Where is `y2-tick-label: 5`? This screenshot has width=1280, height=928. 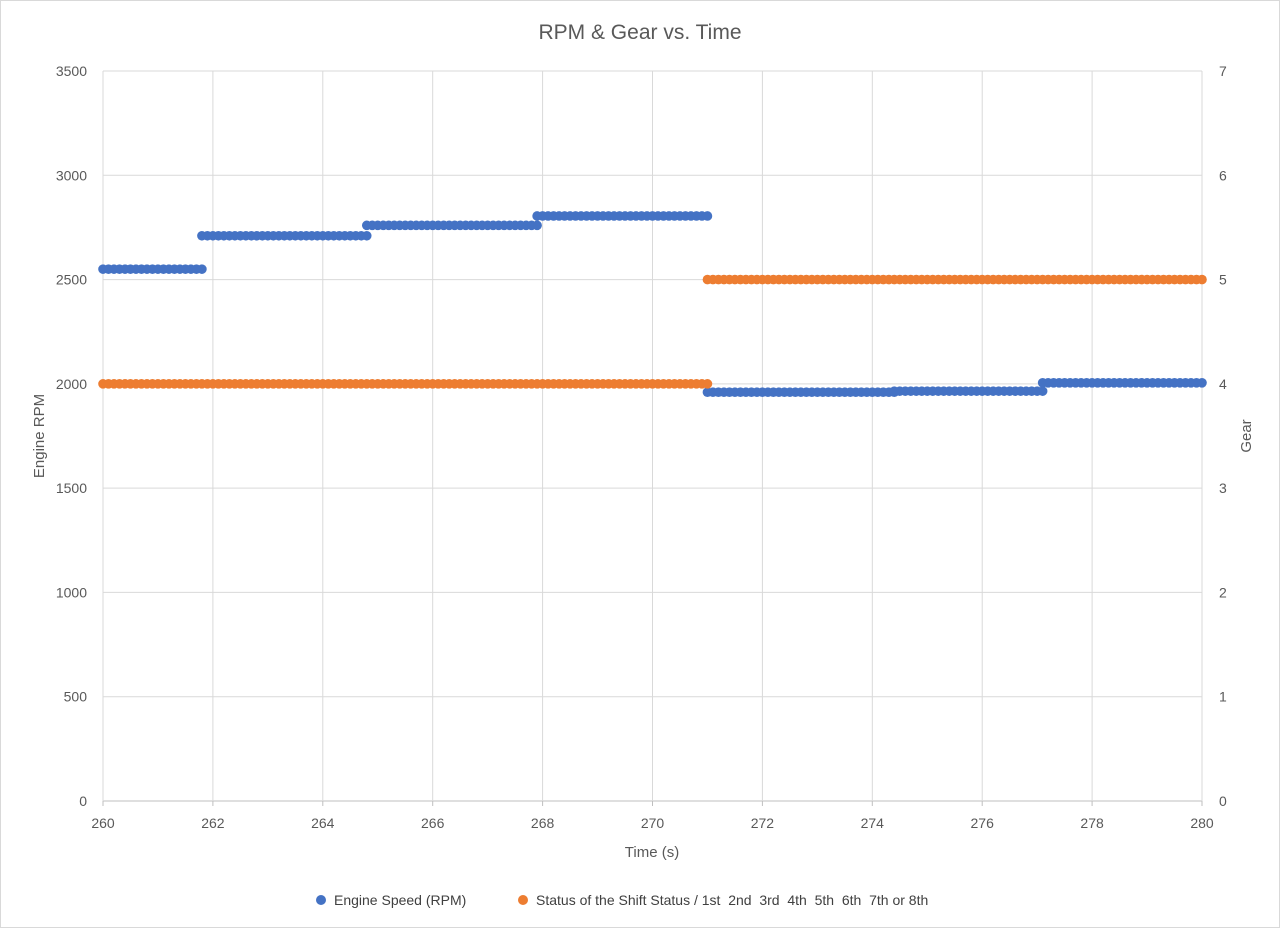 y2-tick-label: 5 is located at coordinates (1223, 280).